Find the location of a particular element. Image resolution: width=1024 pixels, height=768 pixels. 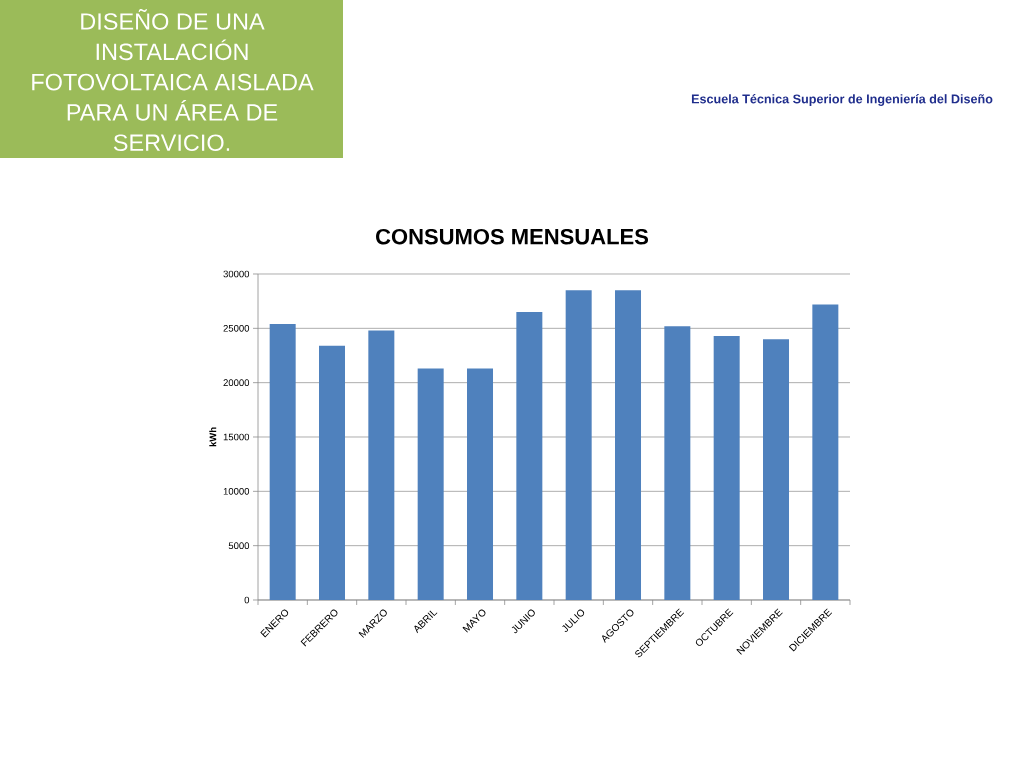

y-tick-label: 25000 is located at coordinates (236, 328).